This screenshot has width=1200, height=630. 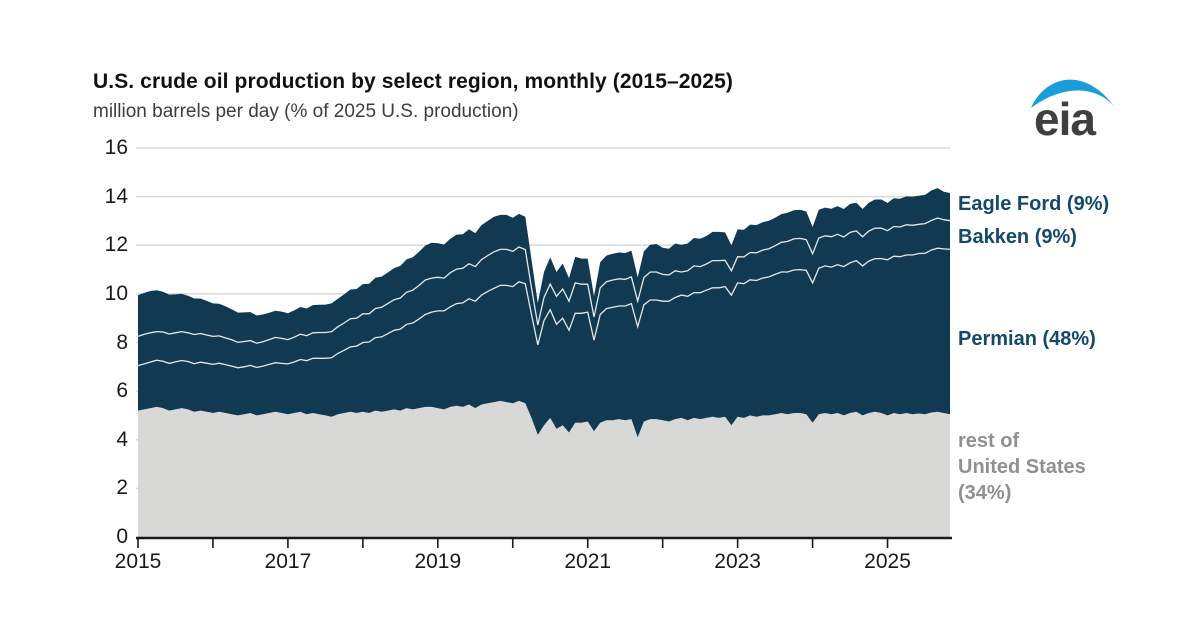 What do you see at coordinates (116, 245) in the screenshot?
I see `y-axis-label: 12` at bounding box center [116, 245].